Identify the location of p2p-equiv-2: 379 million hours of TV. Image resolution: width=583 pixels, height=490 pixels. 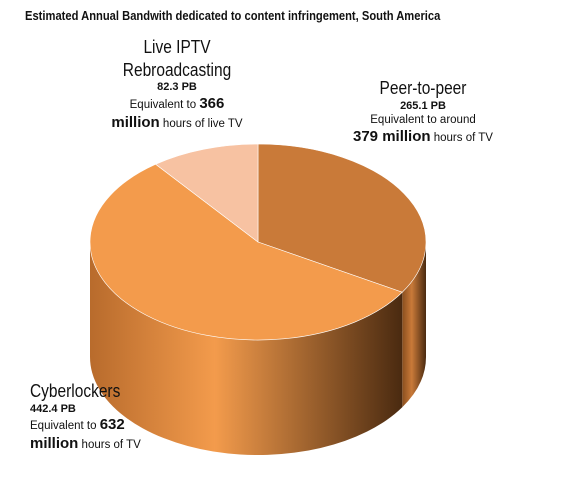
(423, 137).